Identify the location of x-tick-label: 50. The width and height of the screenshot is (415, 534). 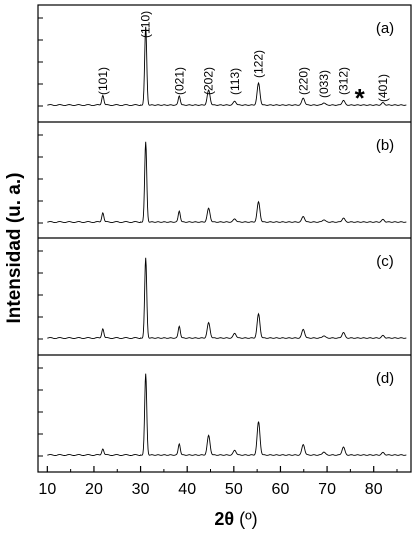
(234, 489).